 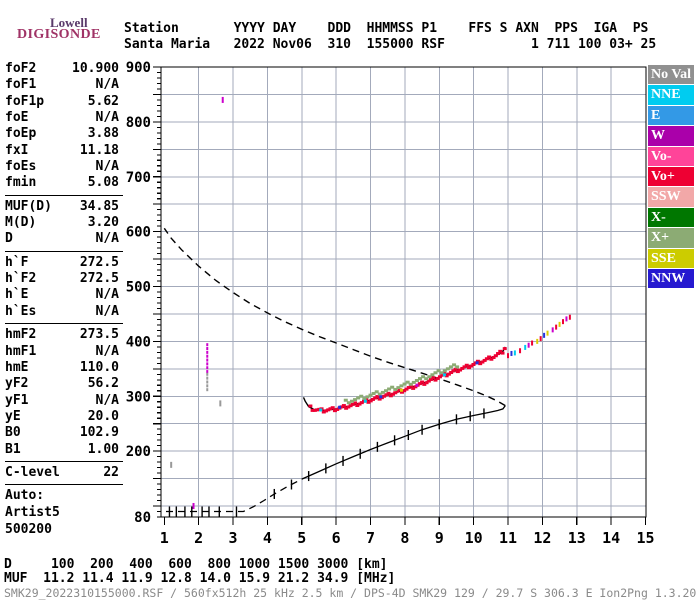 What do you see at coordinates (62, 384) in the screenshot?
I see `param-row-yf2: yF2 56.2` at bounding box center [62, 384].